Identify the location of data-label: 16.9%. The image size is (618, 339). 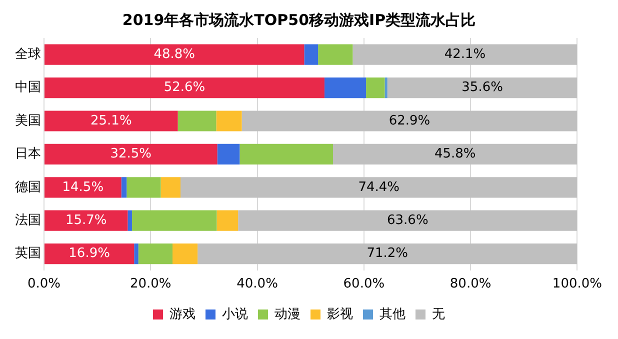
(89, 254).